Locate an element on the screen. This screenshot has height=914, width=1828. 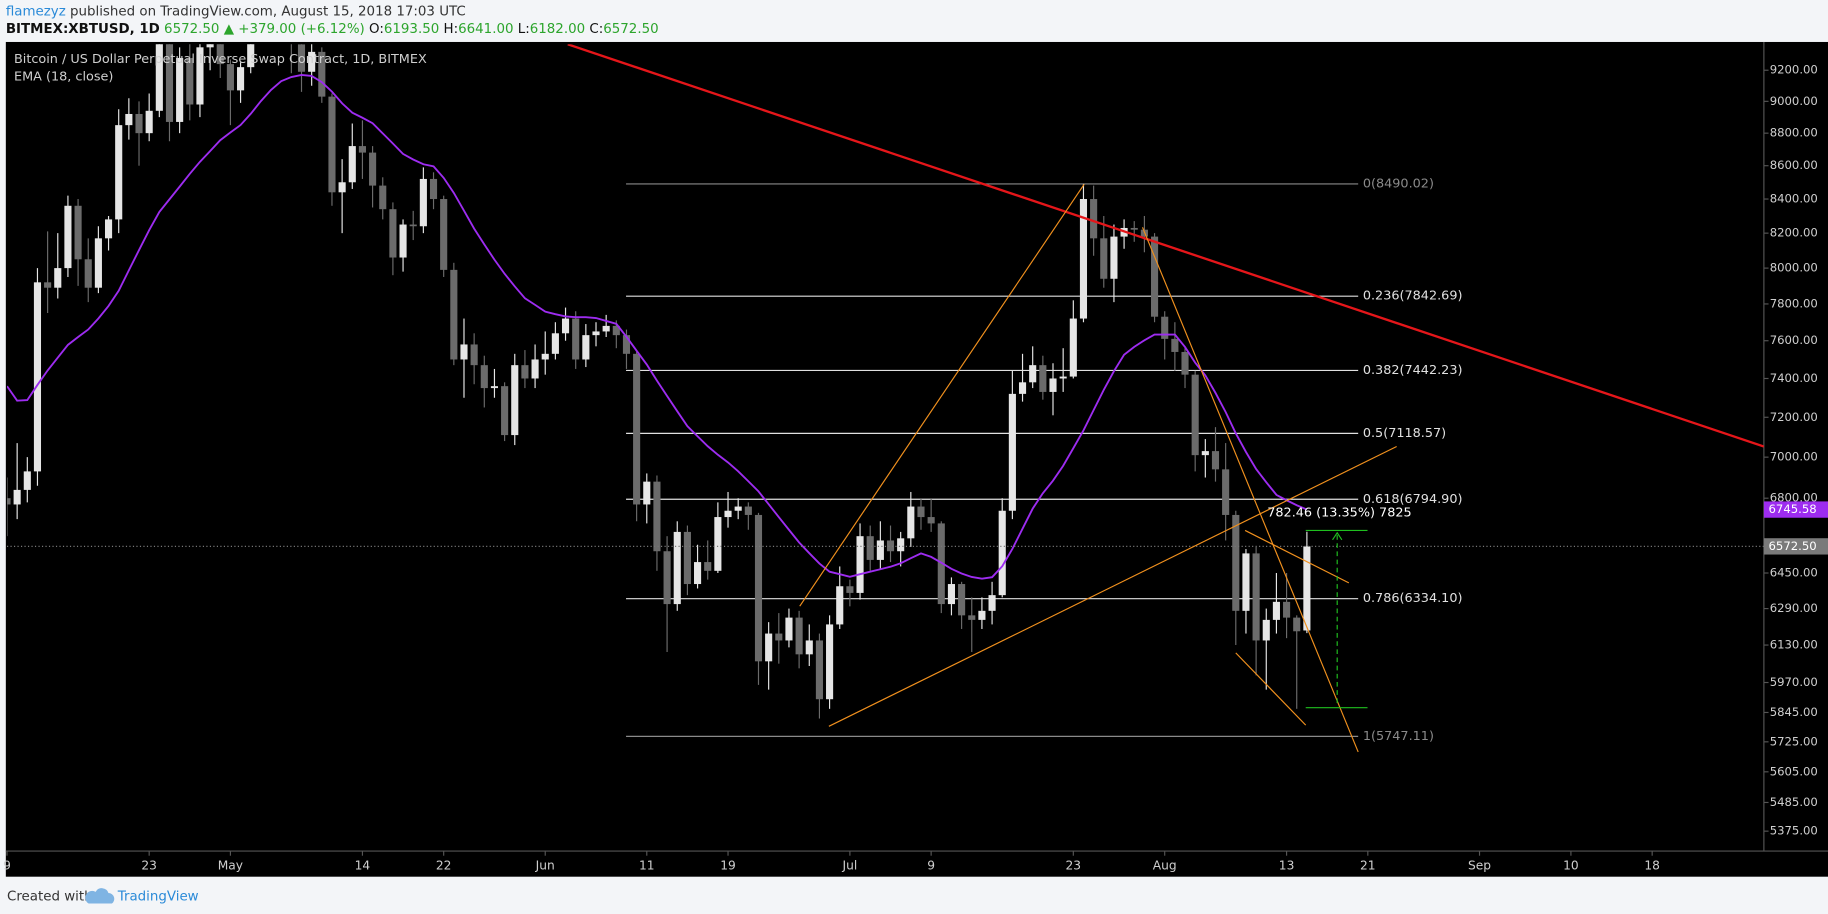
y-tick-label: 8400.00 is located at coordinates (1794, 199).